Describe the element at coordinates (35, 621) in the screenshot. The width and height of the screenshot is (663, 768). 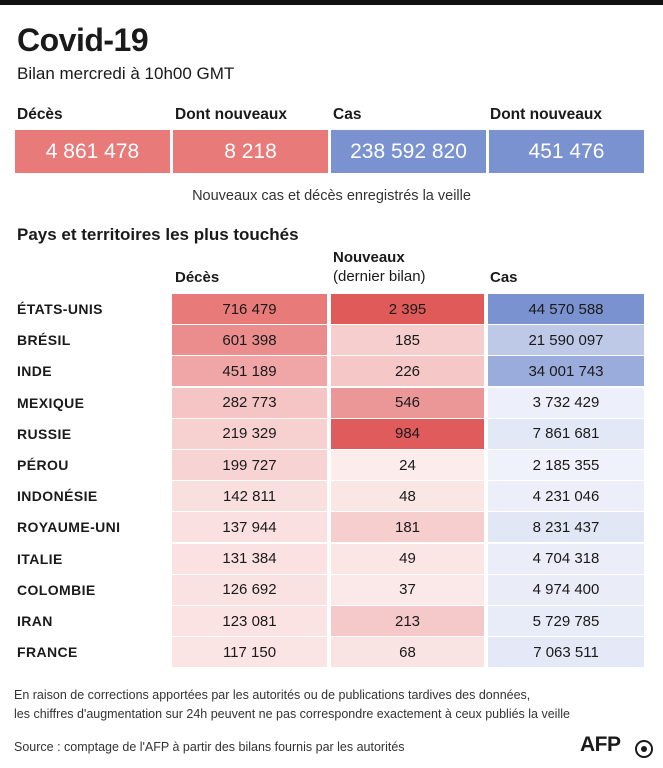
I see `country-label: IRAN` at that location.